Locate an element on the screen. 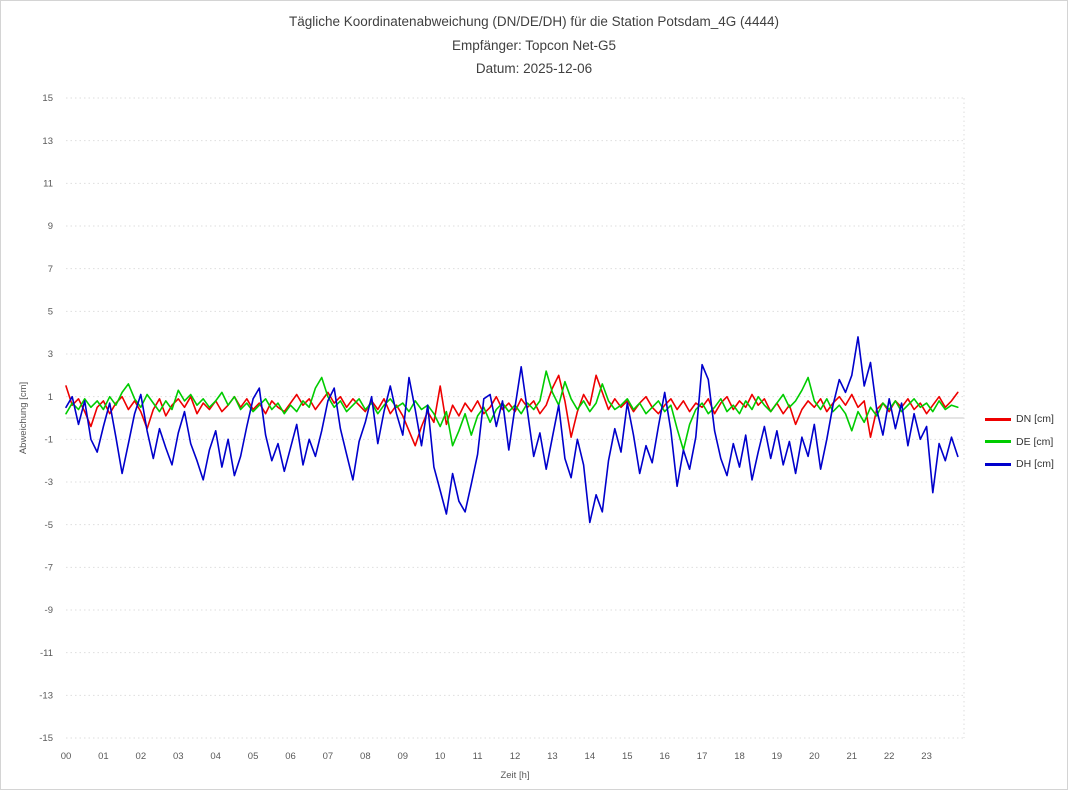 Image resolution: width=1068 pixels, height=801 pixels. x-tick-label: 08 is located at coordinates (365, 756).